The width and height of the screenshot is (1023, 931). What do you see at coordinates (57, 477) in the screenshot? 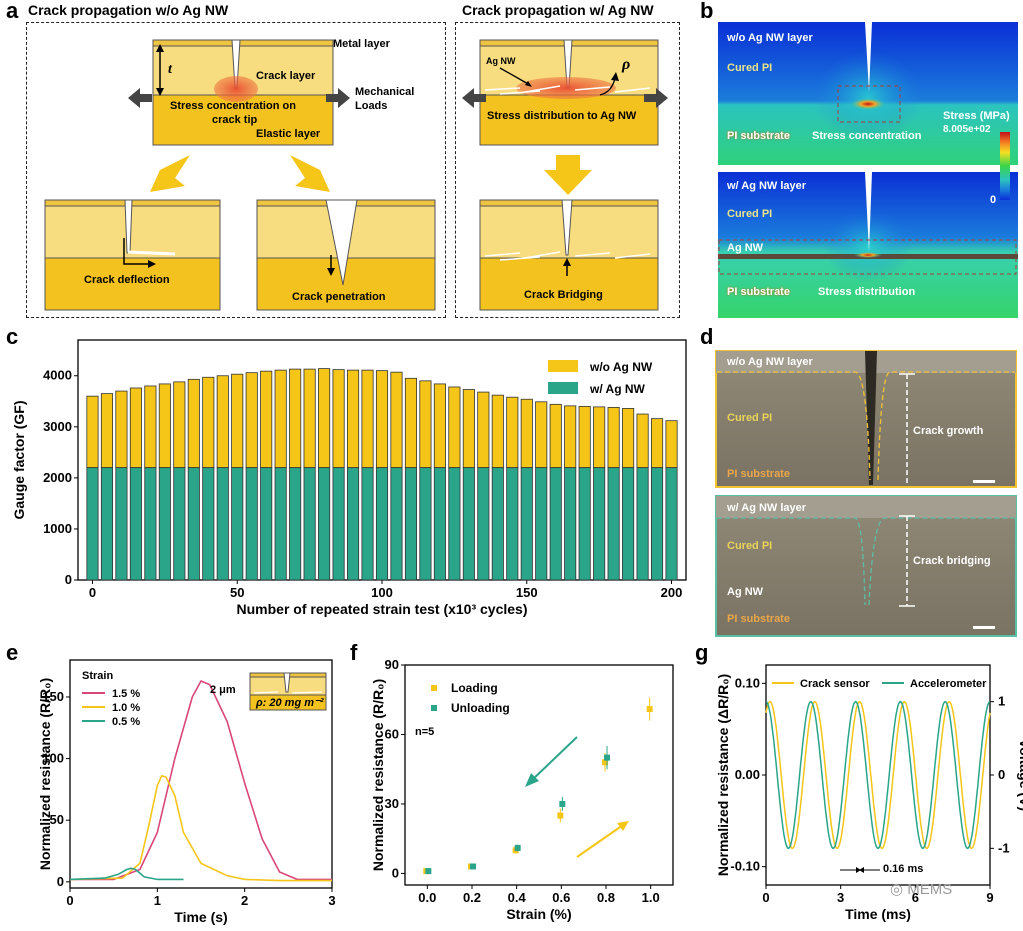
I see `y-tick-label: 2000` at bounding box center [57, 477].